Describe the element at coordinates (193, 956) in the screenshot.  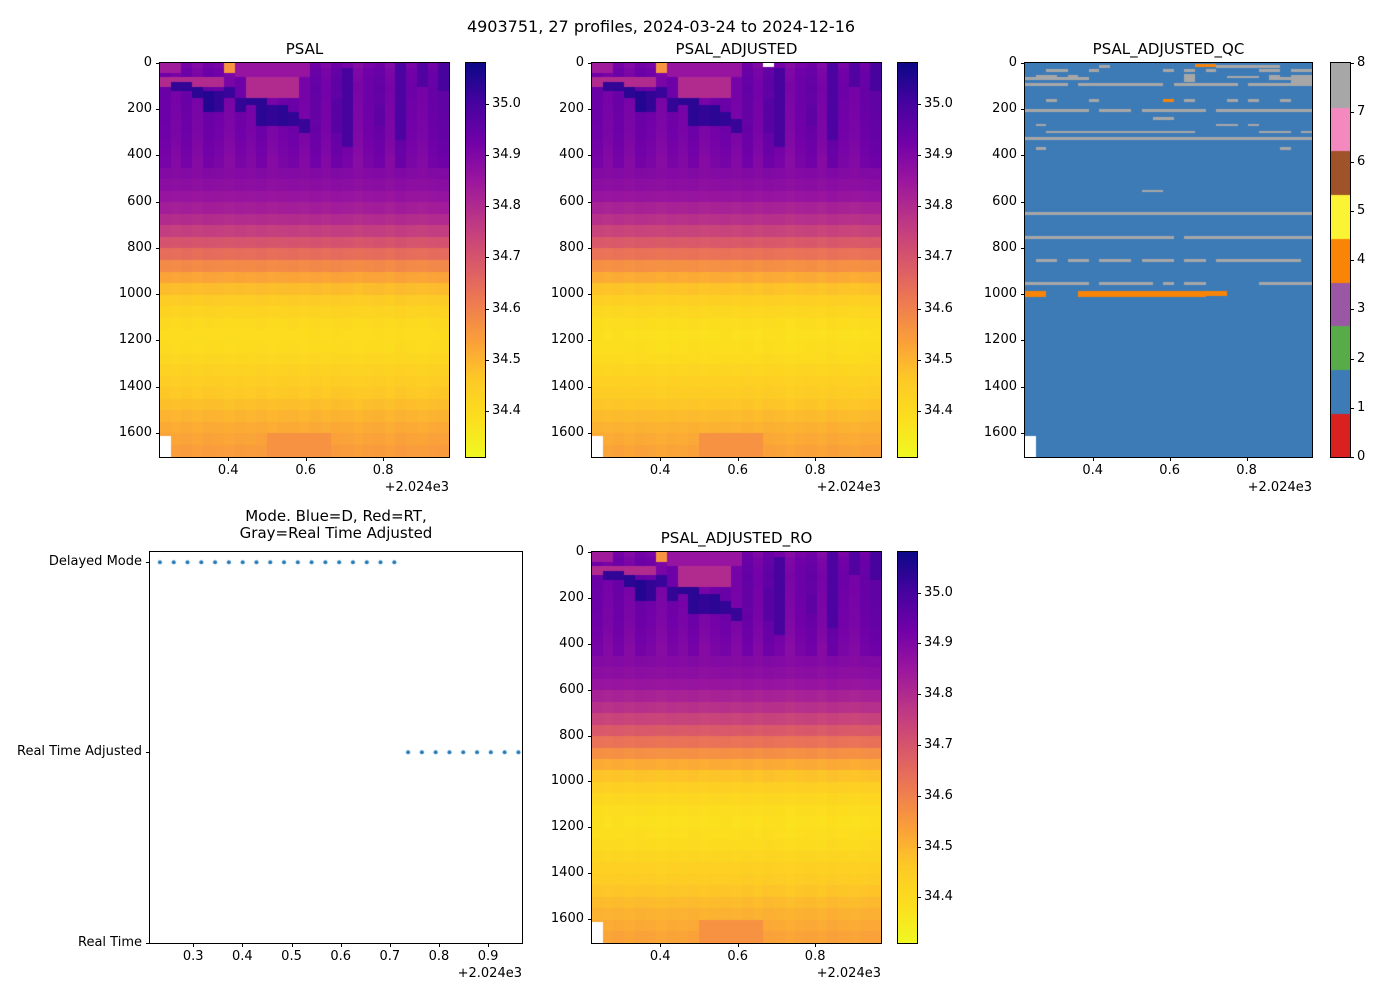
I see `x-tick-label: 0.3` at that location.